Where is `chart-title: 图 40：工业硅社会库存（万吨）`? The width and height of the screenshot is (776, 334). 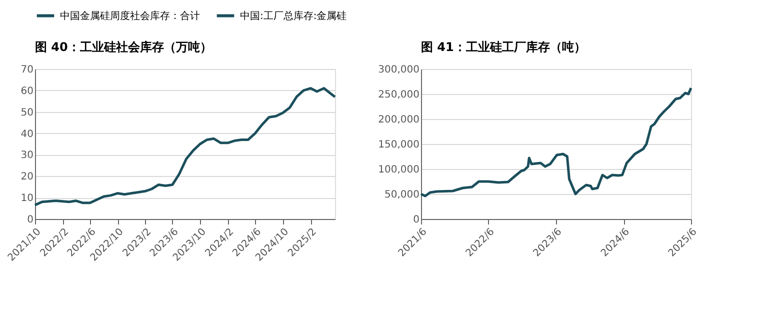 chart-title: 图 40：工业硅社会库存（万吨） is located at coordinates (123, 47).